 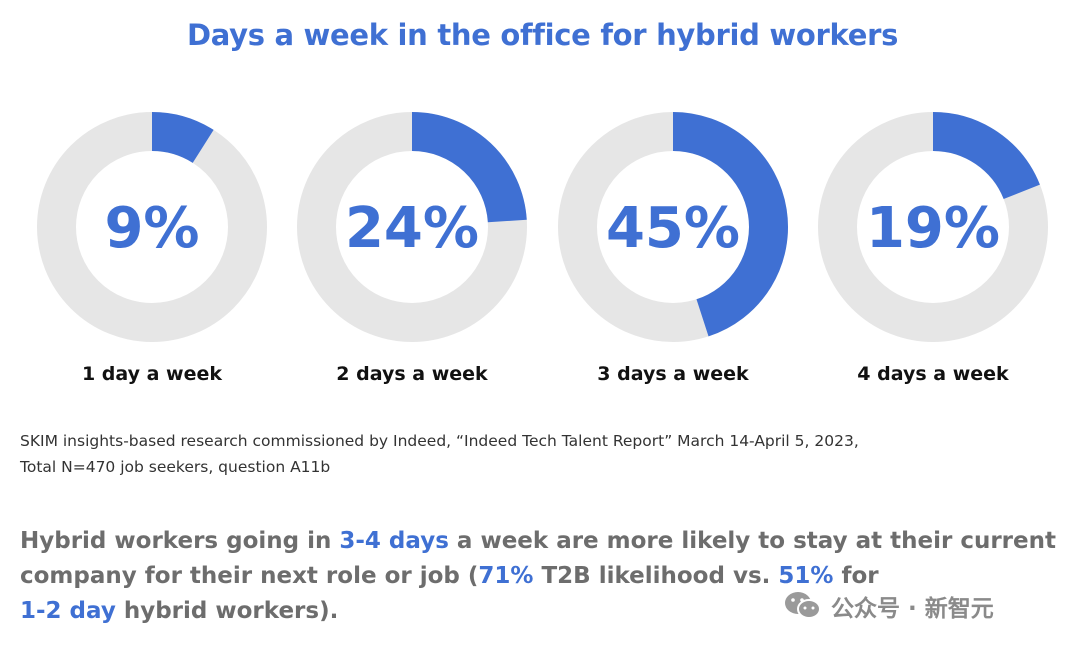 I want to click on highlight-71-percent: 71%, so click(x=506, y=576).